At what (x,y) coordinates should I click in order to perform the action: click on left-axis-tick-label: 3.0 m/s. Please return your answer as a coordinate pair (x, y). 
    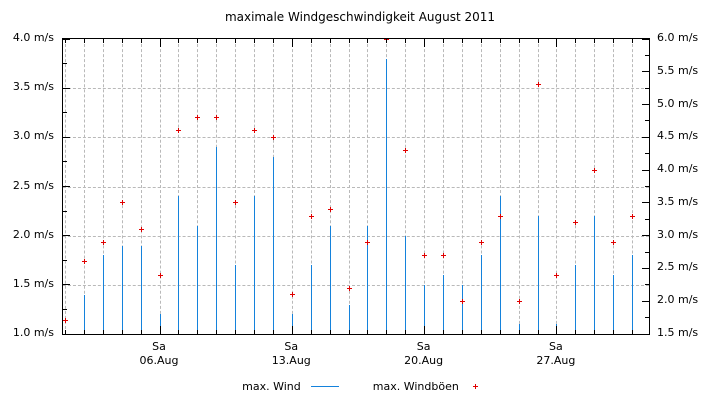
    Looking at the image, I should click on (33, 136).